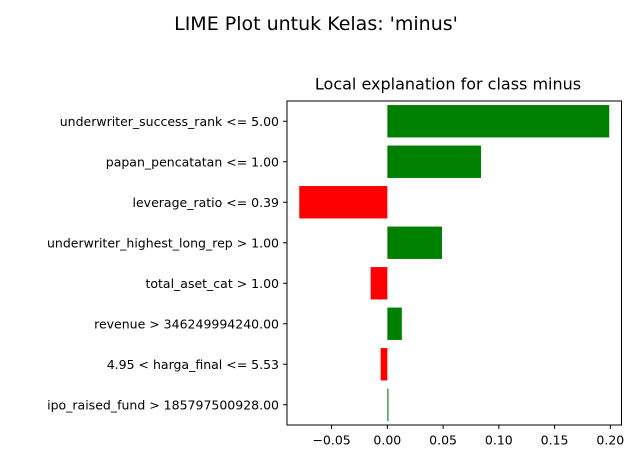  I want to click on x-tick-label: 0.10, so click(499, 440).